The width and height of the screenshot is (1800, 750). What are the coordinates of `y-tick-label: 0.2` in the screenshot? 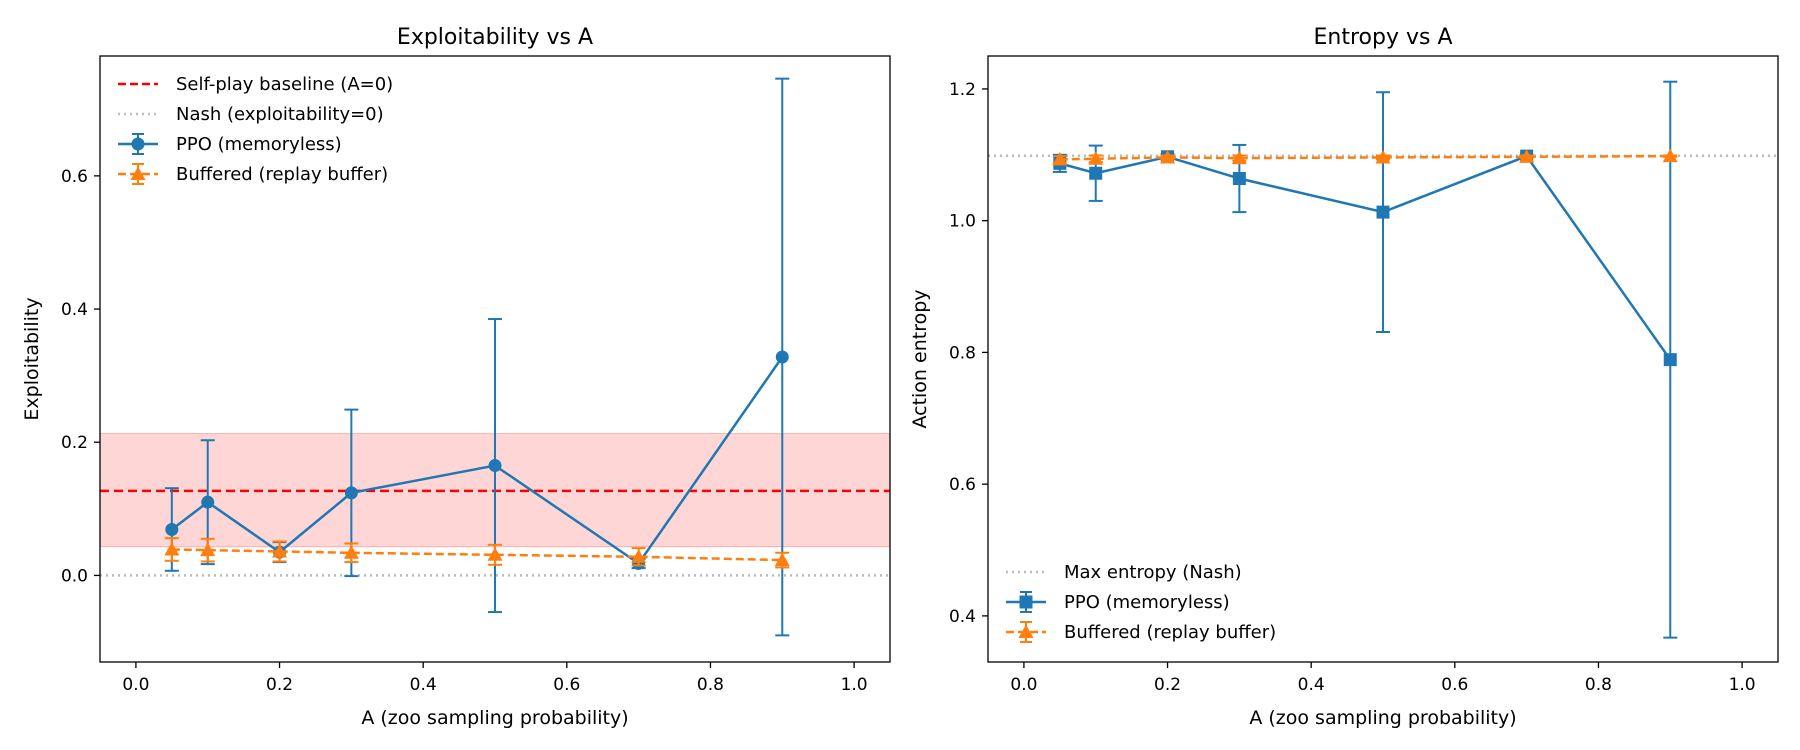 It's located at (74, 443).